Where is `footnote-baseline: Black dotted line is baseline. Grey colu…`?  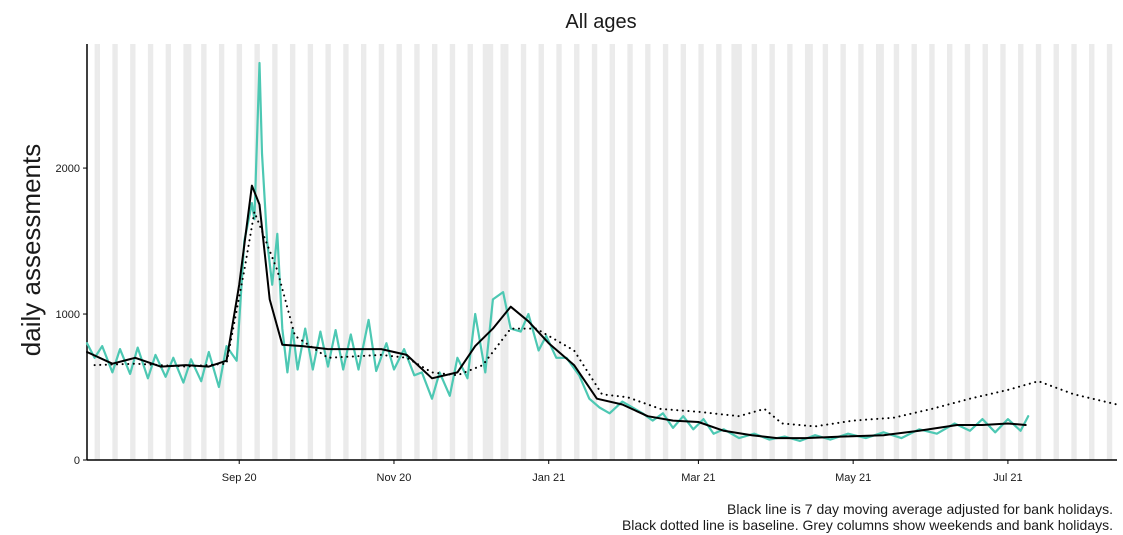
footnote-baseline: Black dotted line is baseline. Grey colu… is located at coordinates (867, 525).